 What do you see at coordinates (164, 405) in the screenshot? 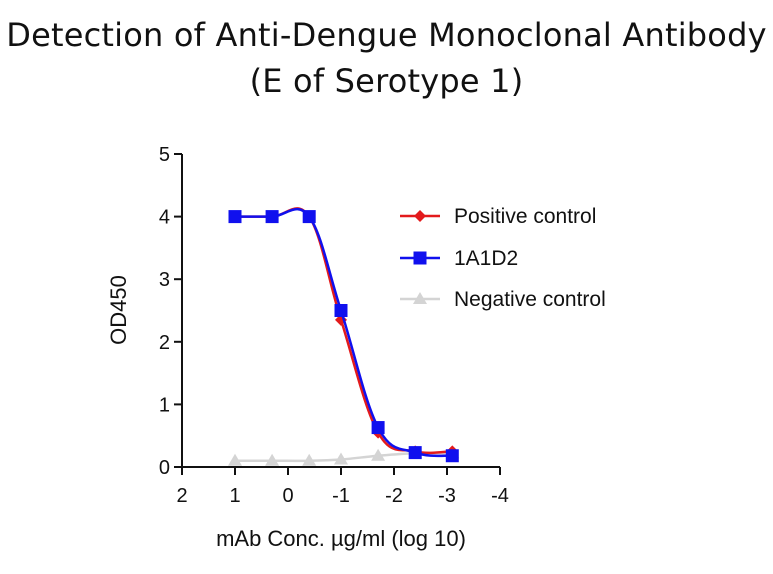
I see `y-tick-label: 1` at bounding box center [164, 405].